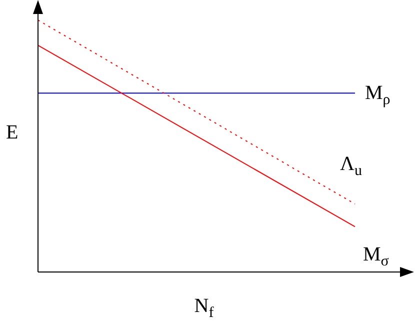 This screenshot has width=415, height=324. I want to click on series-label: M$_{ρ}$, so click(377, 95).